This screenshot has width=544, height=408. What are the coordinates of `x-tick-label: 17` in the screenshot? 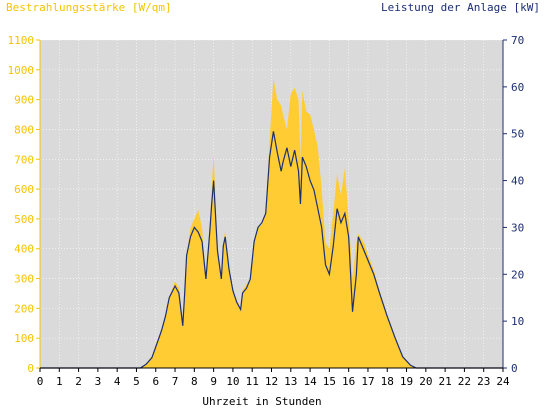 It's located at (367, 381).